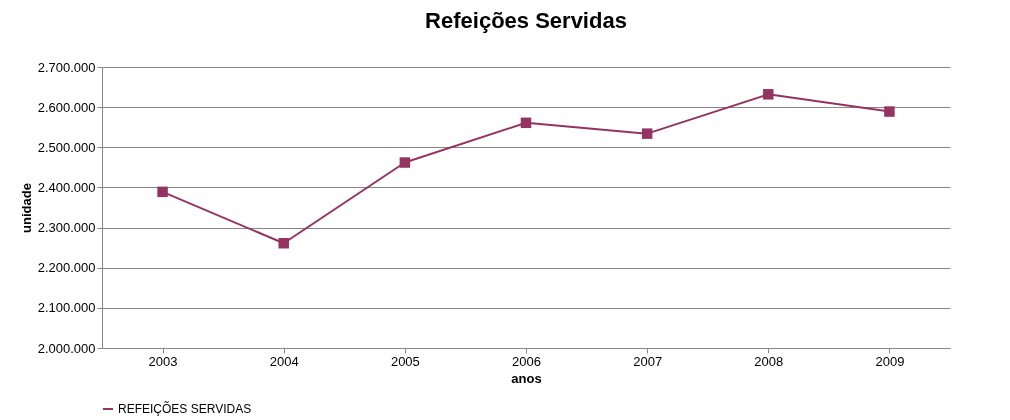  Describe the element at coordinates (66, 187) in the screenshot. I see `y-tick-label: 2.400.000` at that location.